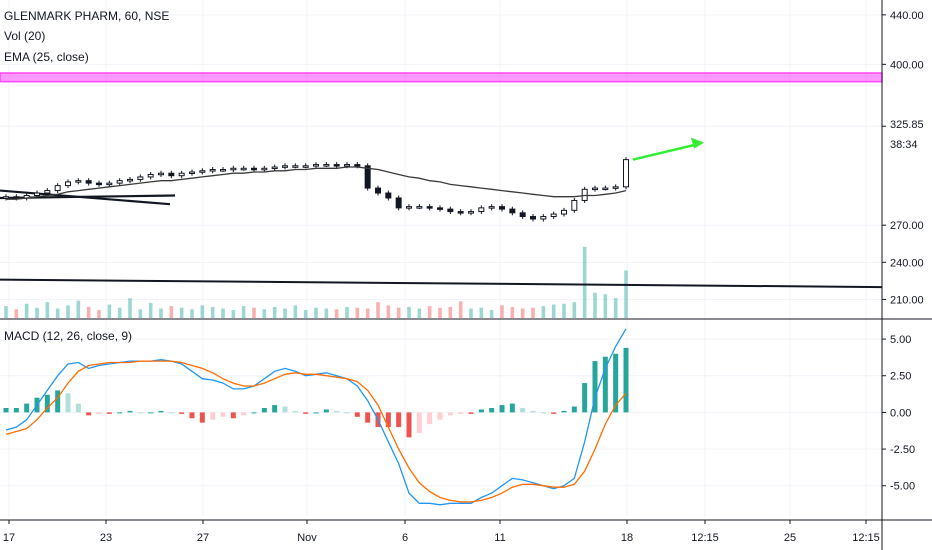 The image size is (932, 550). Describe the element at coordinates (907, 300) in the screenshot. I see `price-tick-label: 210.00` at that location.